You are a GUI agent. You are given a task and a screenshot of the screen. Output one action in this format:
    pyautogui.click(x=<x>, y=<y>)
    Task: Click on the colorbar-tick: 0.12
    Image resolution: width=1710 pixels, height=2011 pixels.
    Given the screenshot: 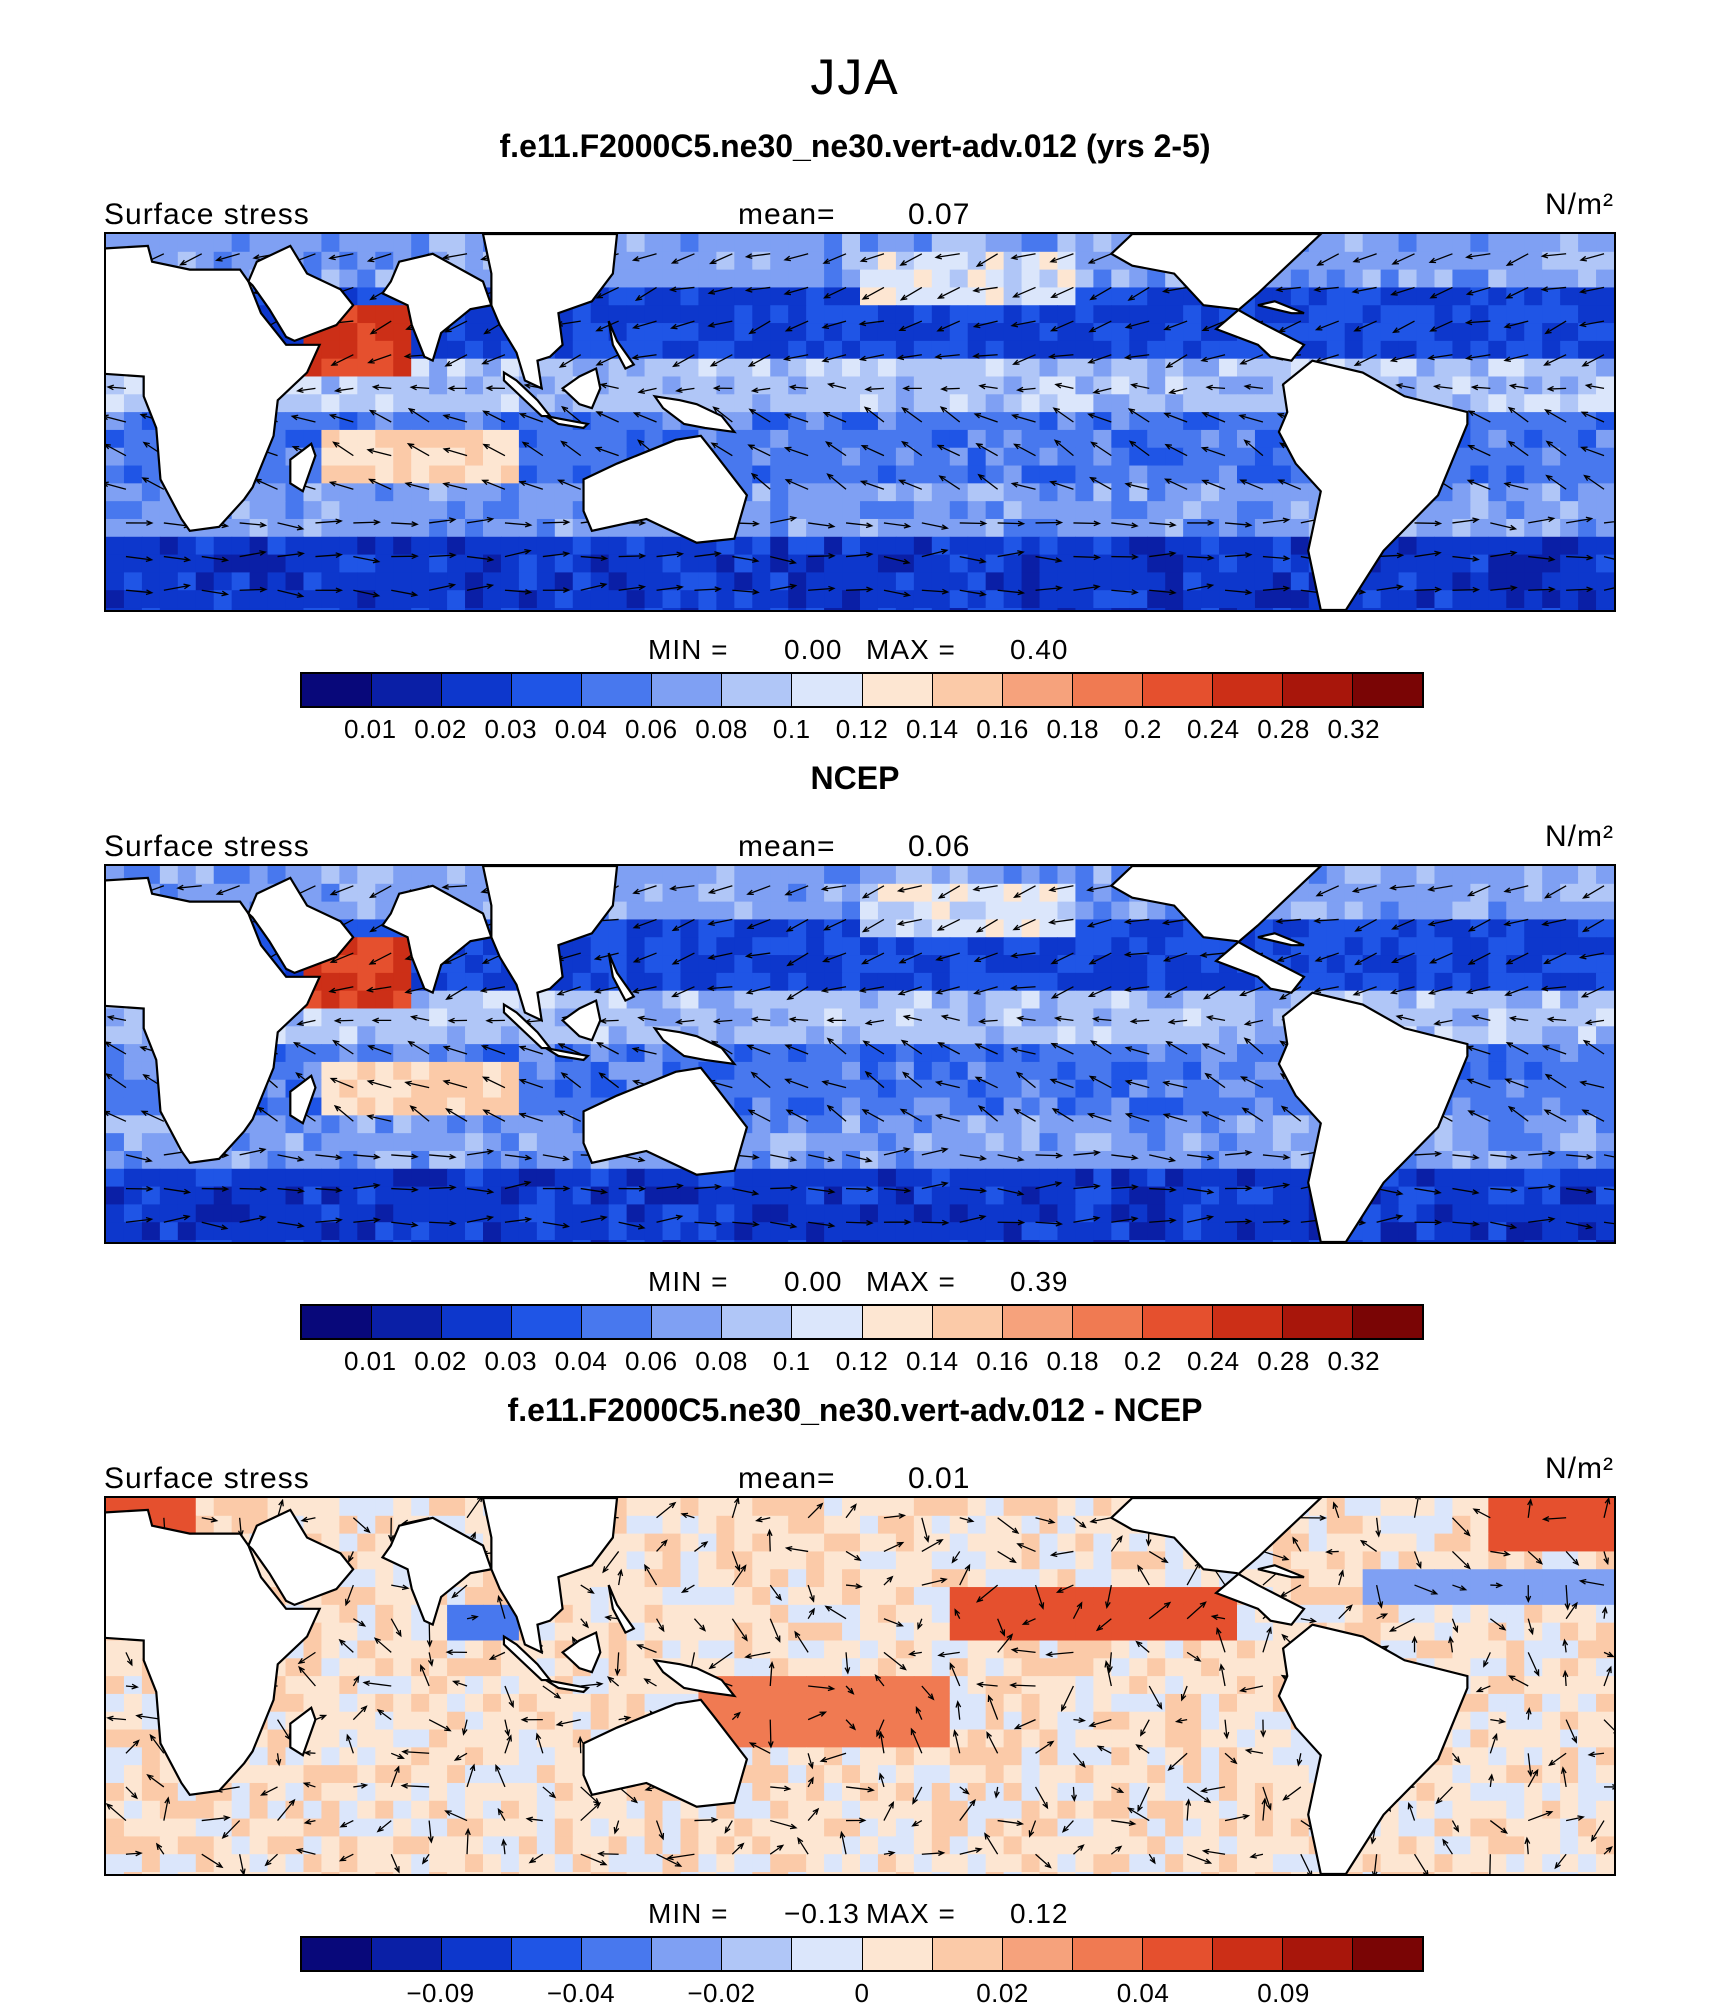 What is the action you would take?
    pyautogui.click(x=862, y=729)
    